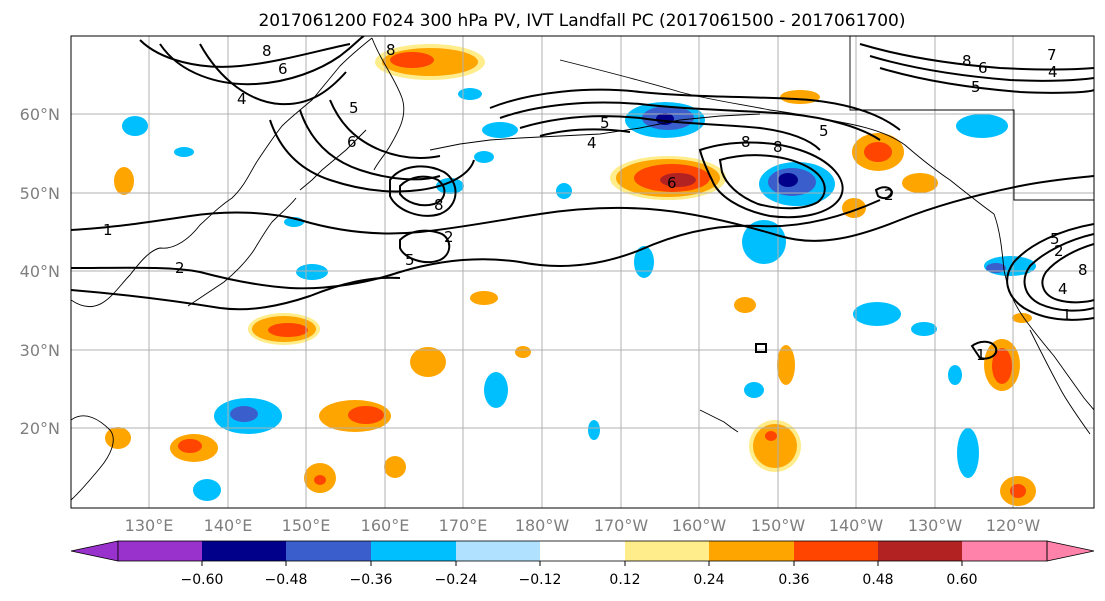  I want to click on lon-label: 170°E, so click(463, 525).